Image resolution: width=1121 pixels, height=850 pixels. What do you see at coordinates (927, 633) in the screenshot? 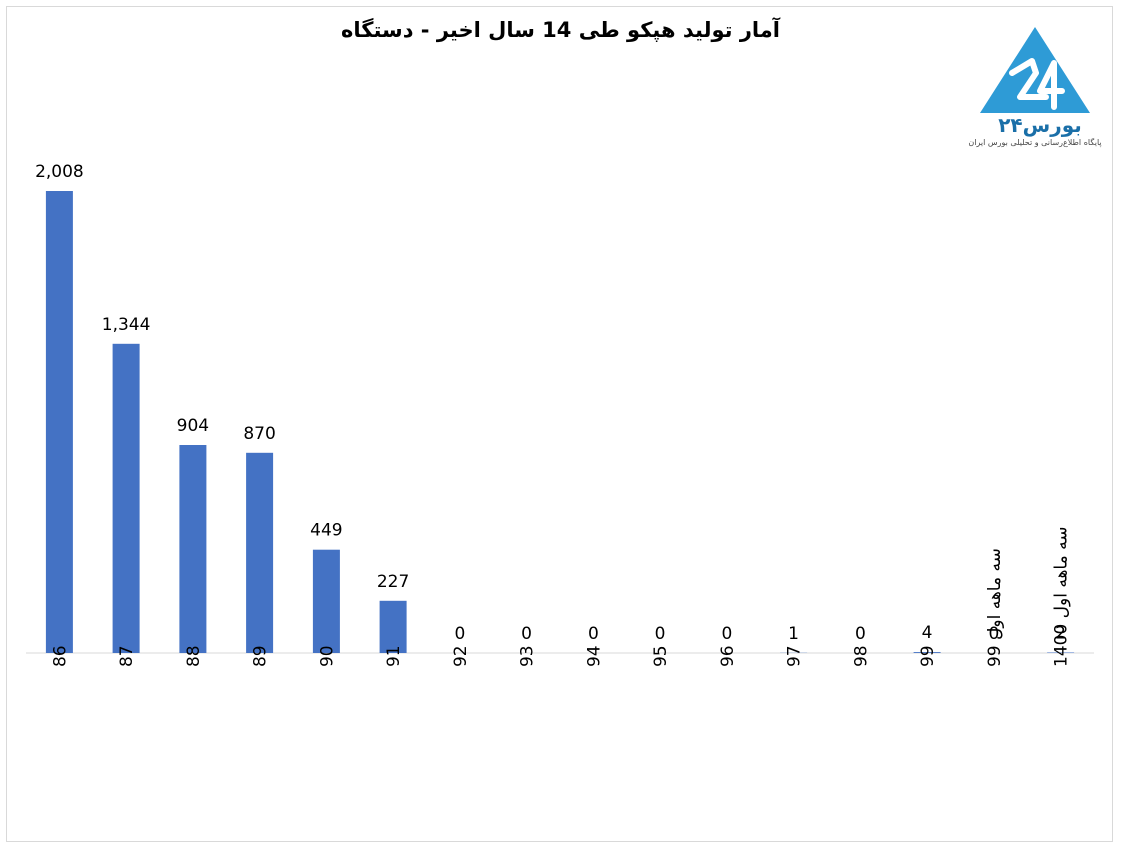
I see `bar-value-label-13: 4` at bounding box center [927, 633].